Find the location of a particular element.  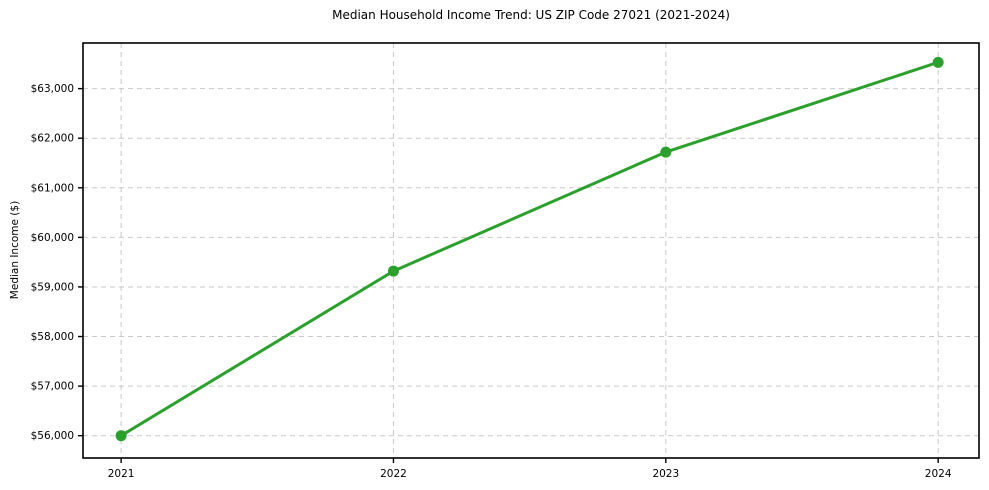

x-tick-label: 2023 is located at coordinates (665, 474).